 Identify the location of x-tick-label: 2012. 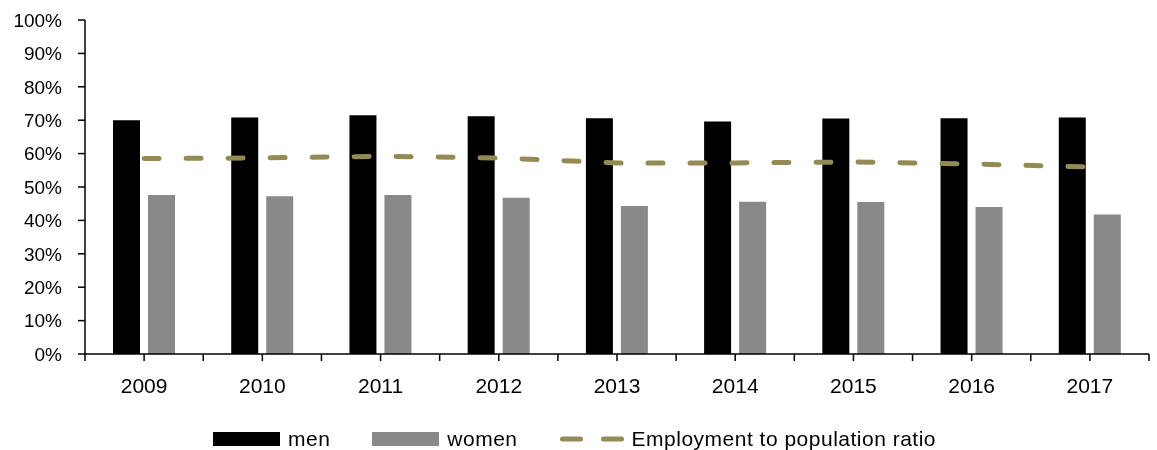
(499, 385).